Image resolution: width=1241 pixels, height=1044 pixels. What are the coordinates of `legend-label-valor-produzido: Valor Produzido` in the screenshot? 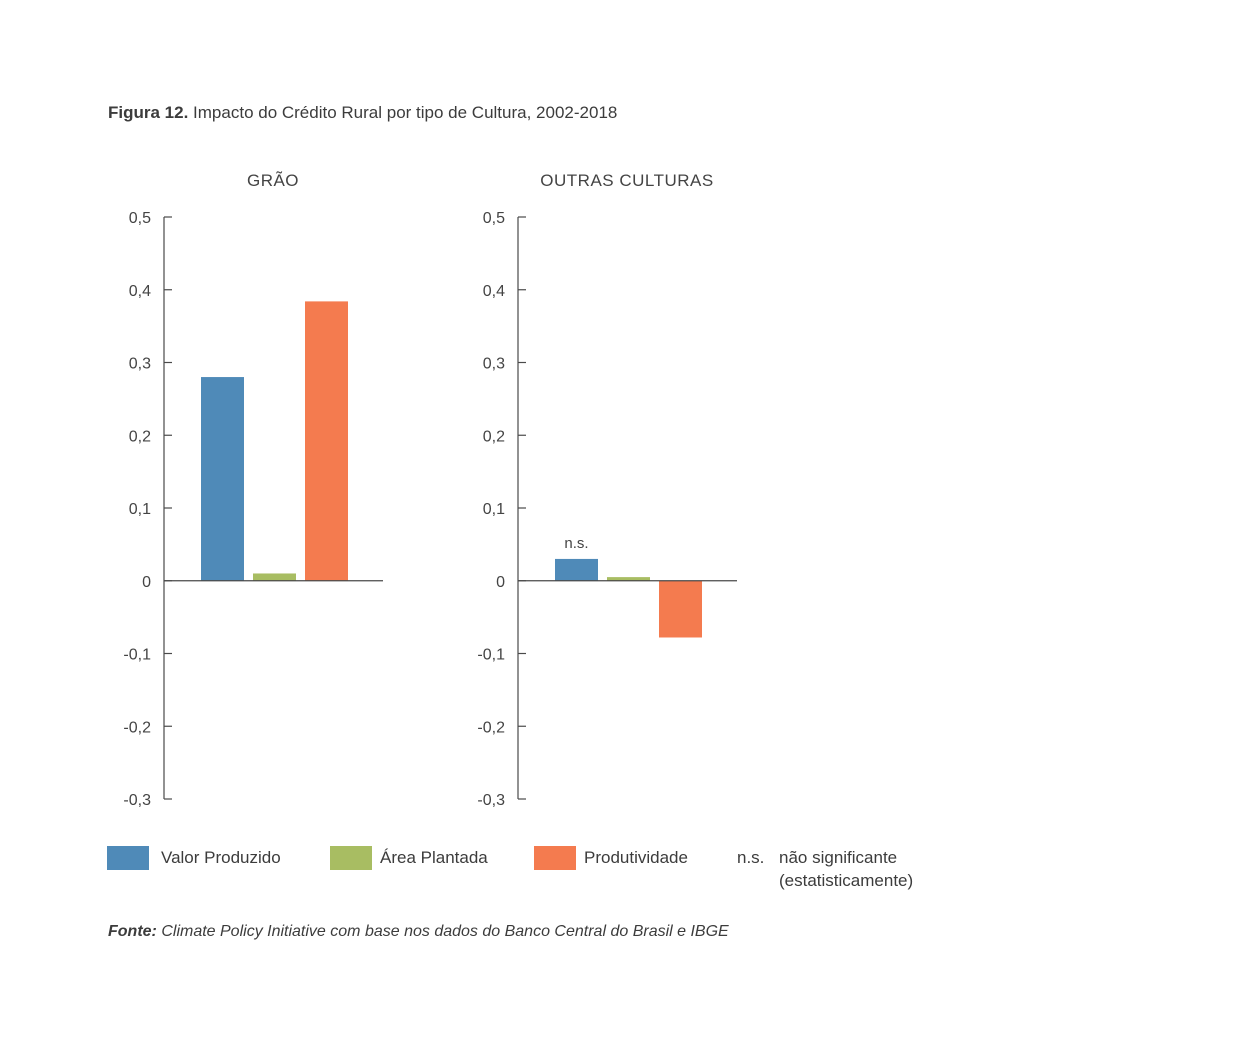 It's located at (221, 857).